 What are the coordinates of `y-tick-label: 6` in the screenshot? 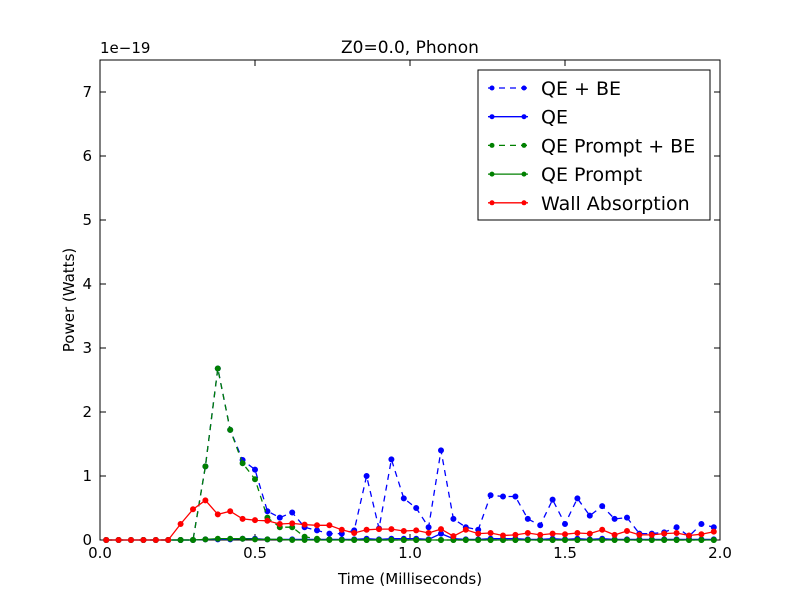 It's located at (87, 156).